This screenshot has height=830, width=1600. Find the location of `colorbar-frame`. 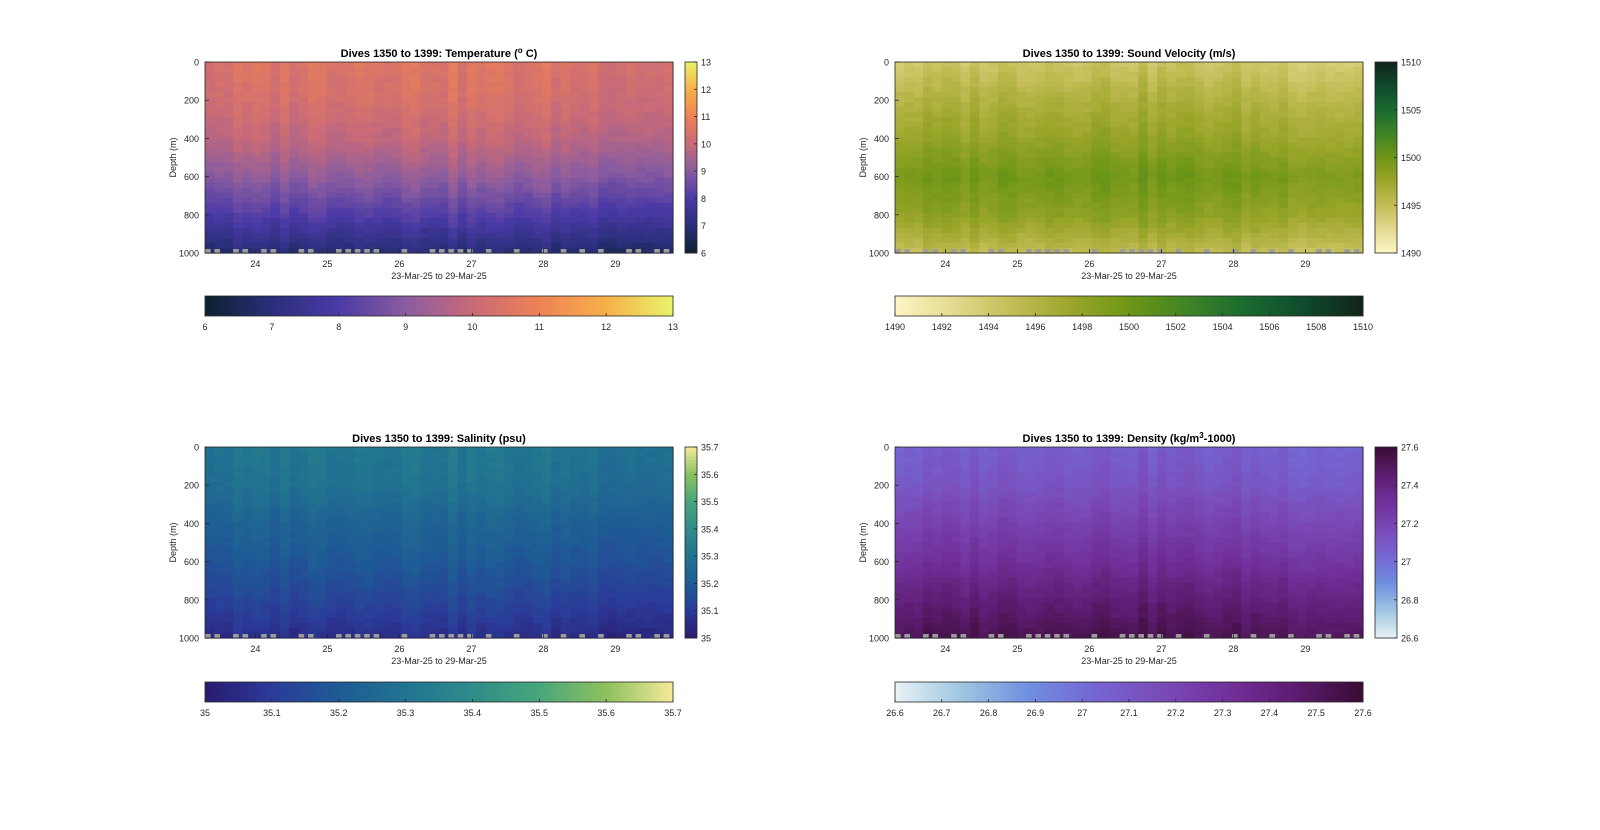

colorbar-frame is located at coordinates (439, 306).